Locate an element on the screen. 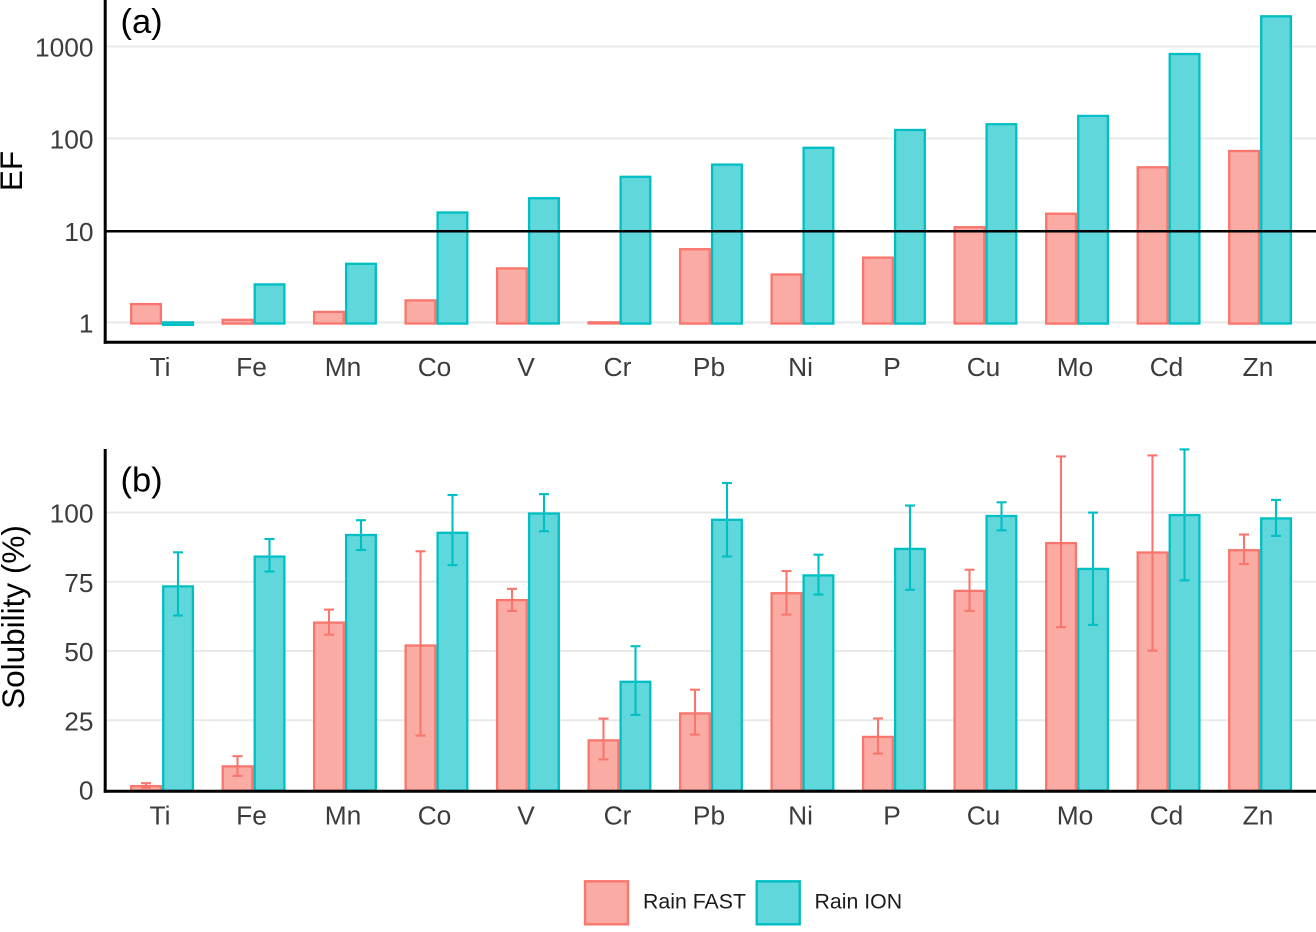  svg-text: 25 is located at coordinates (78, 721).